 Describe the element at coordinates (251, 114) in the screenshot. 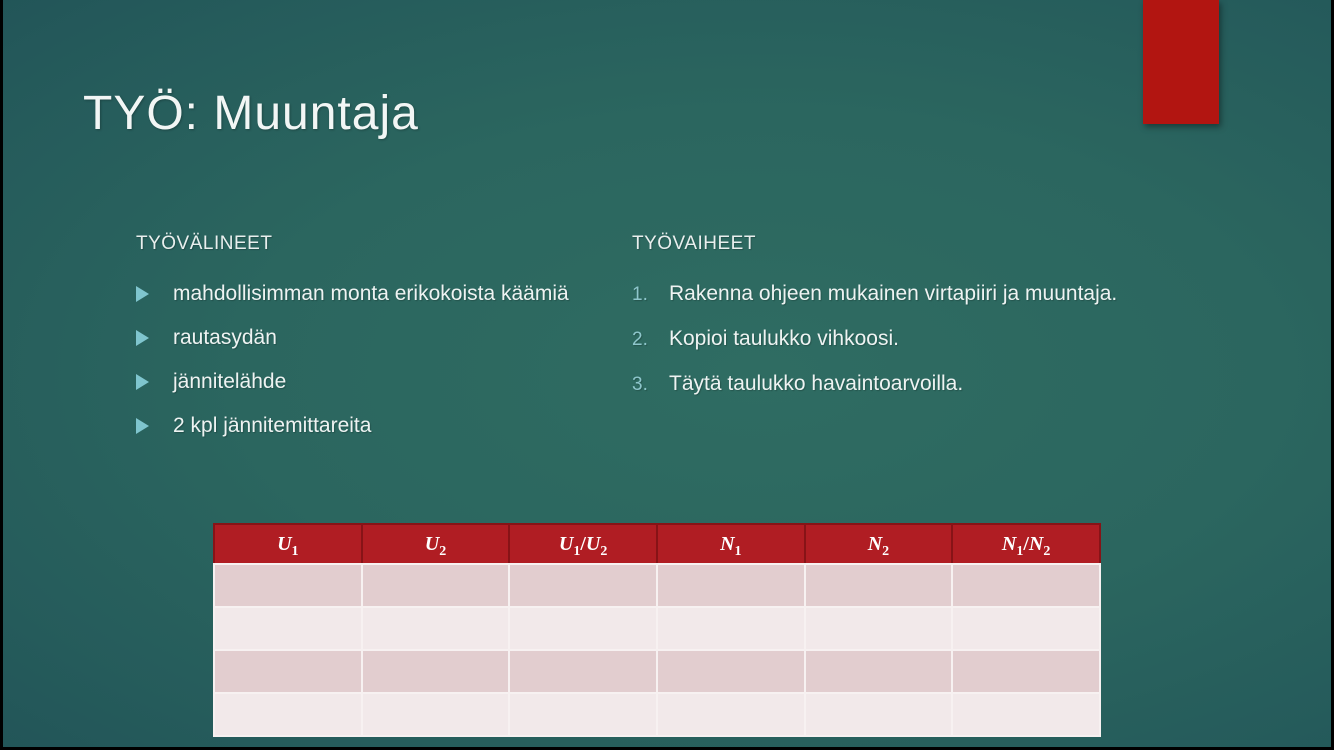

I see `slide-title: TYÖ: Muuntaja` at that location.